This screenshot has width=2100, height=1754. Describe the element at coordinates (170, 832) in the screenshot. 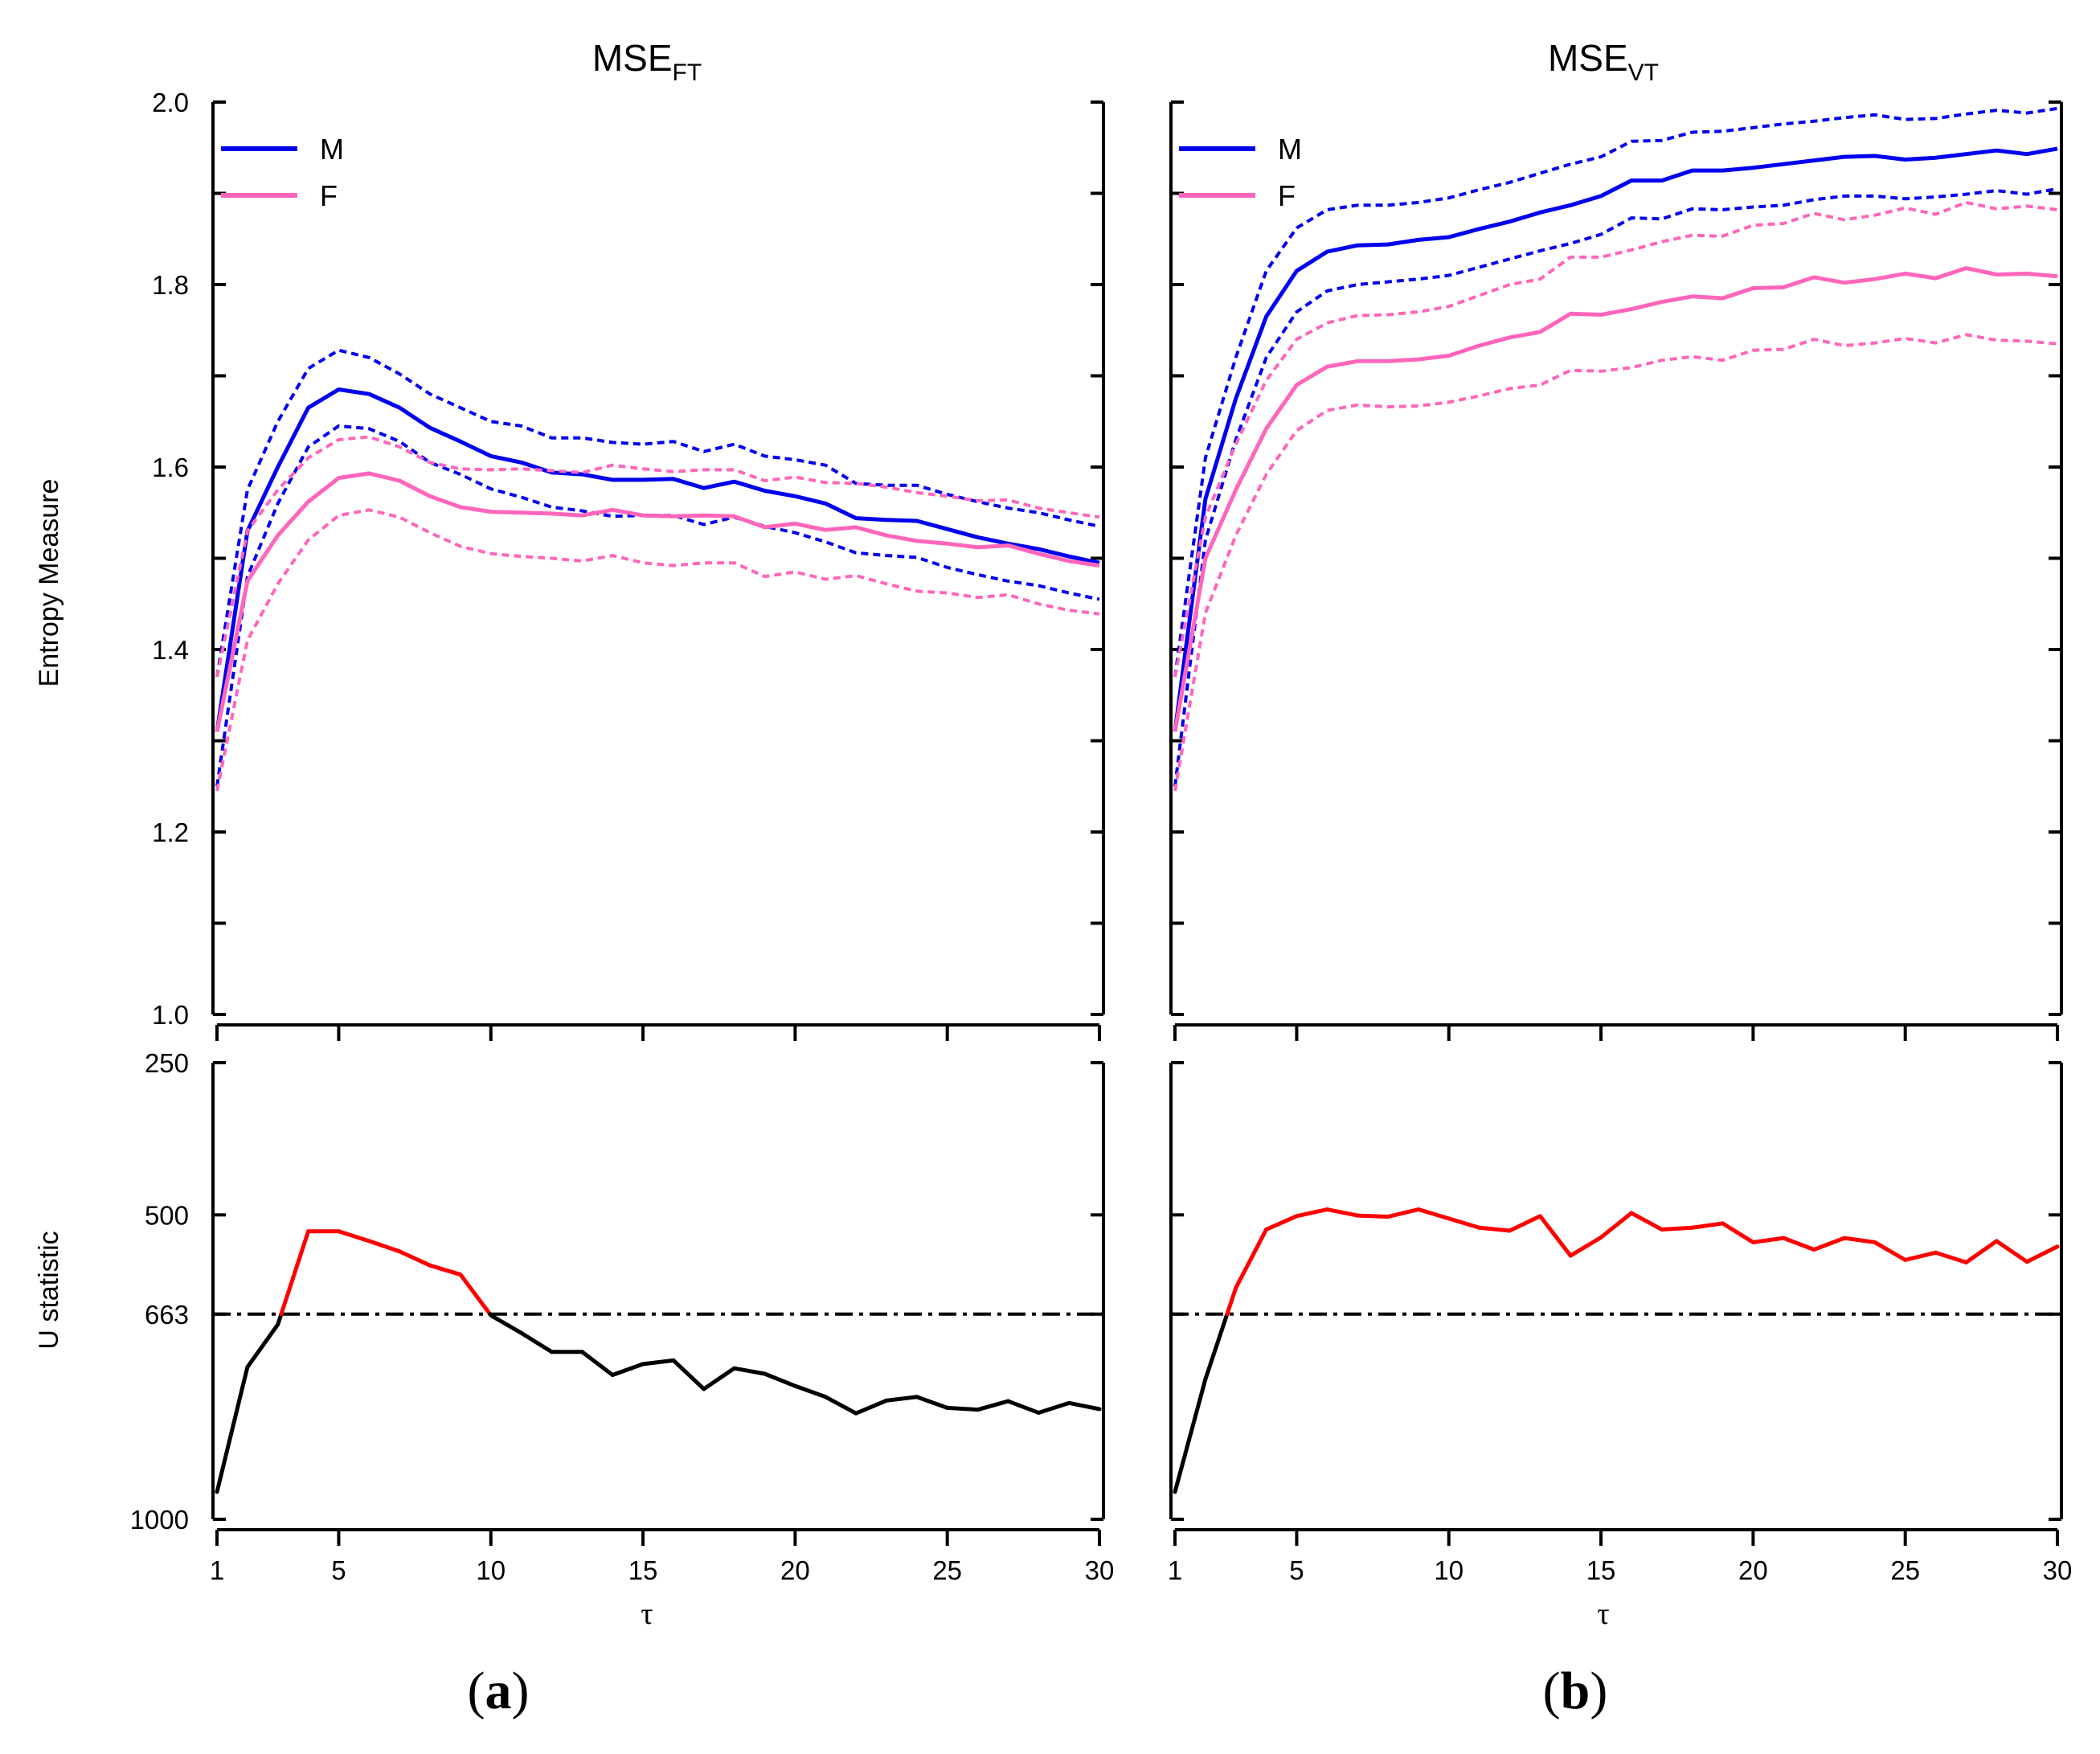

I see `y-tick-label: 1.2` at that location.